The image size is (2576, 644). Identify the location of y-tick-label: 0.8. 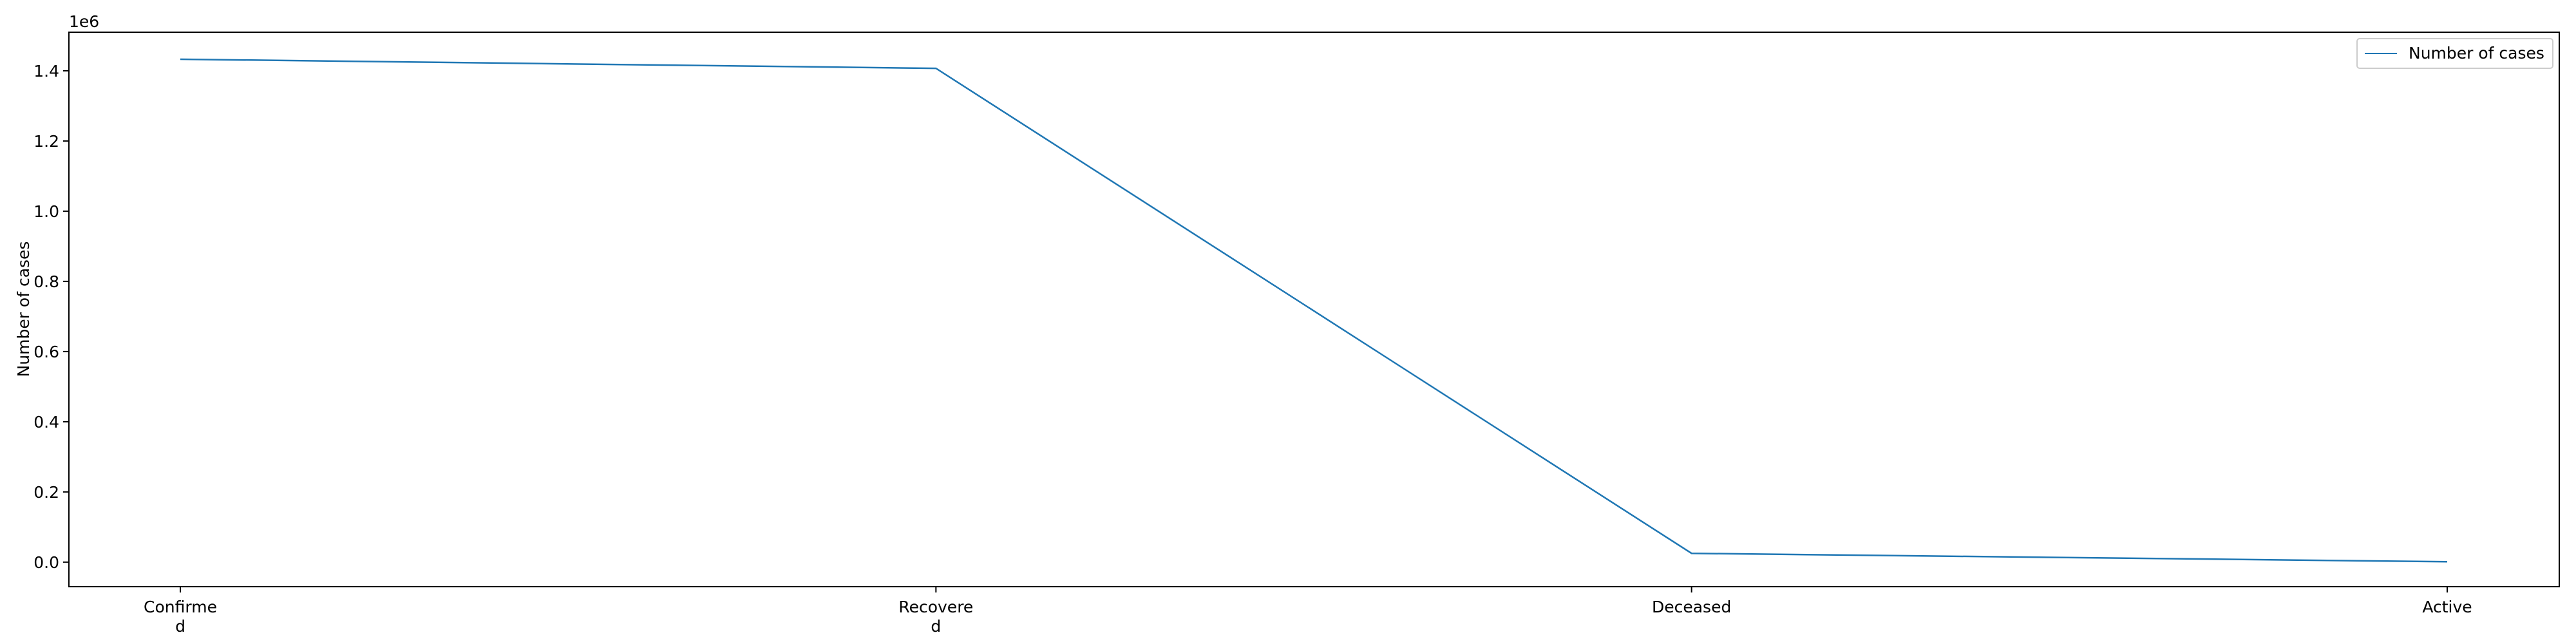
(46, 281).